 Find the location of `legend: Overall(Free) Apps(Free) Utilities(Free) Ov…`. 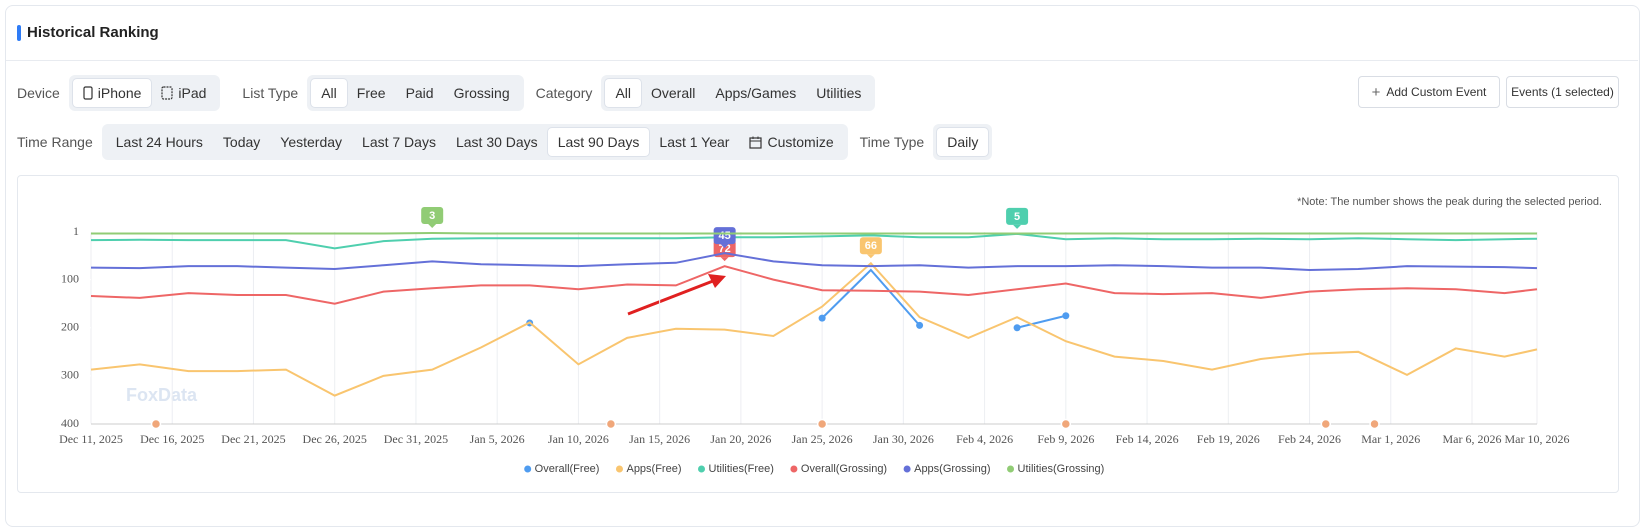

legend: Overall(Free) Apps(Free) Utilities(Free) Ov… is located at coordinates (814, 469).